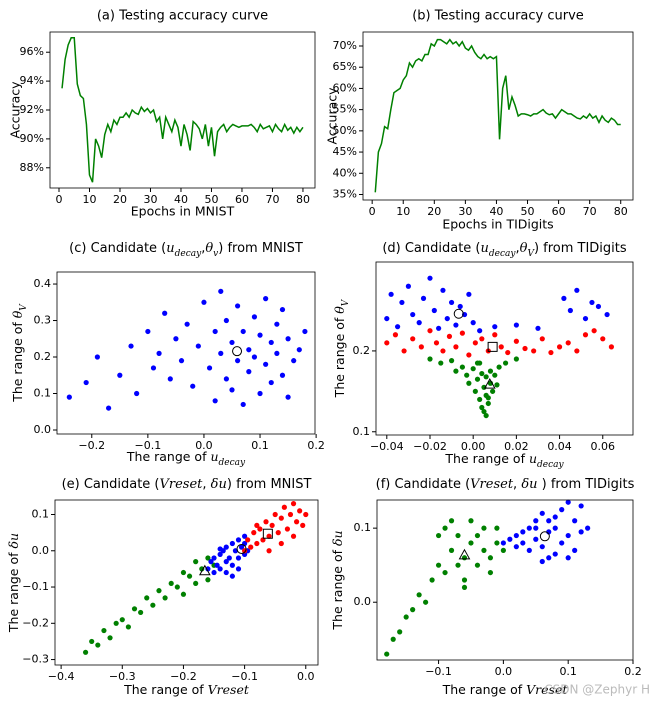 This screenshot has width=661, height=706. Describe the element at coordinates (43, 429) in the screenshot. I see `y-tick-label: 0.0` at that location.